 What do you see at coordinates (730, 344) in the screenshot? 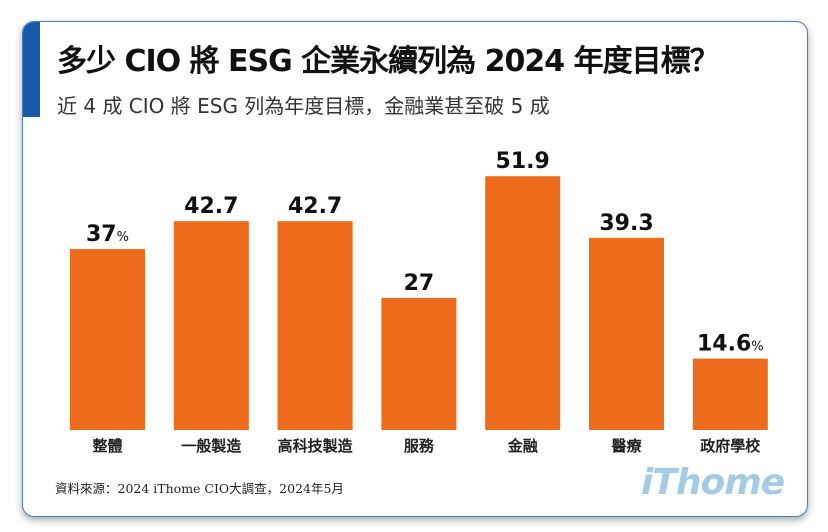
I see `data-label-6: 14.6%` at bounding box center [730, 344].